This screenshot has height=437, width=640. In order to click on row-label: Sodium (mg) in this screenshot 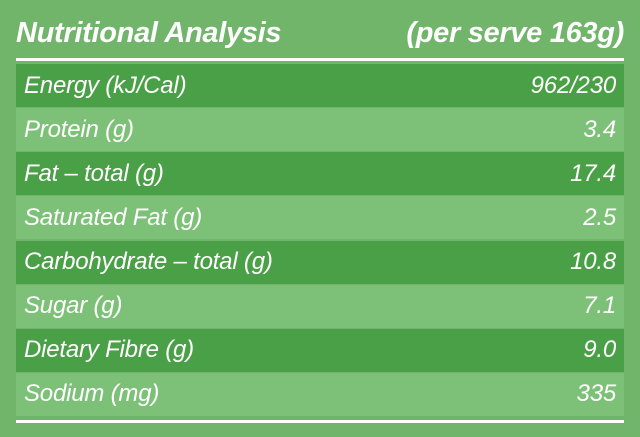, I will do `click(92, 394)`.